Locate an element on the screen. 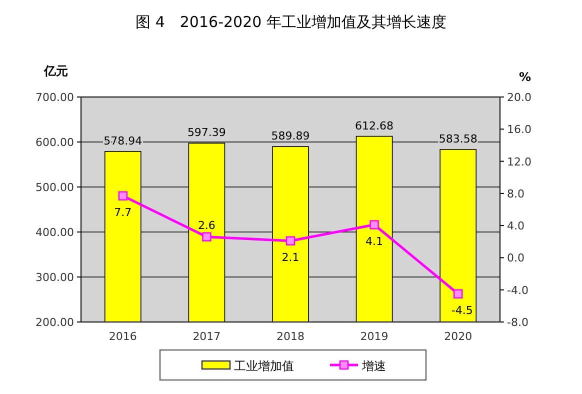 This screenshot has width=582, height=394. y-tick-label: 500.00 is located at coordinates (55, 187).